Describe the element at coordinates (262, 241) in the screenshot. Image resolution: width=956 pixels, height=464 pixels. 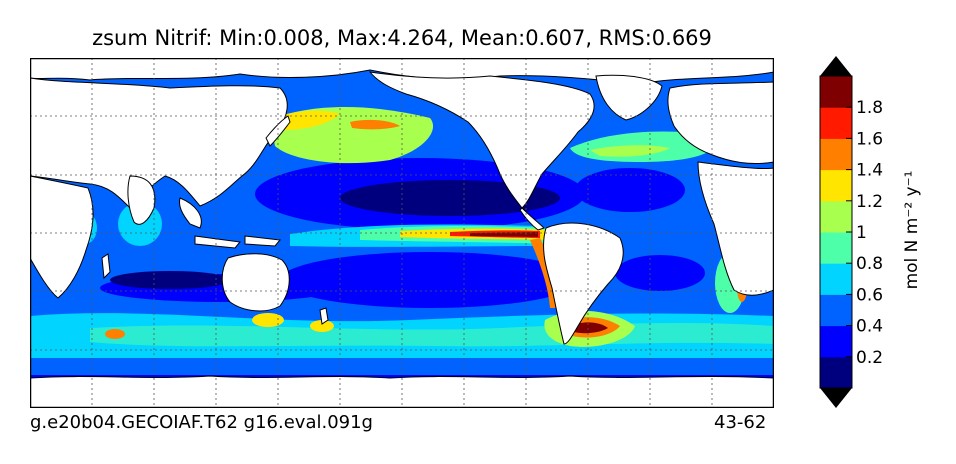
I see `new-guinea` at that location.